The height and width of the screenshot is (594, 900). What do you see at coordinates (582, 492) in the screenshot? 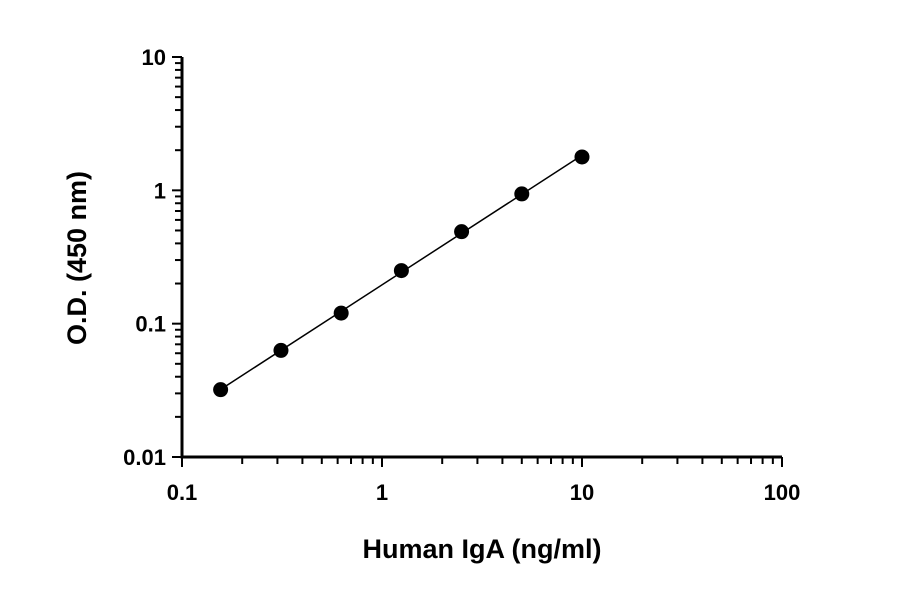
I see `x-tick-label: 10` at bounding box center [582, 492].